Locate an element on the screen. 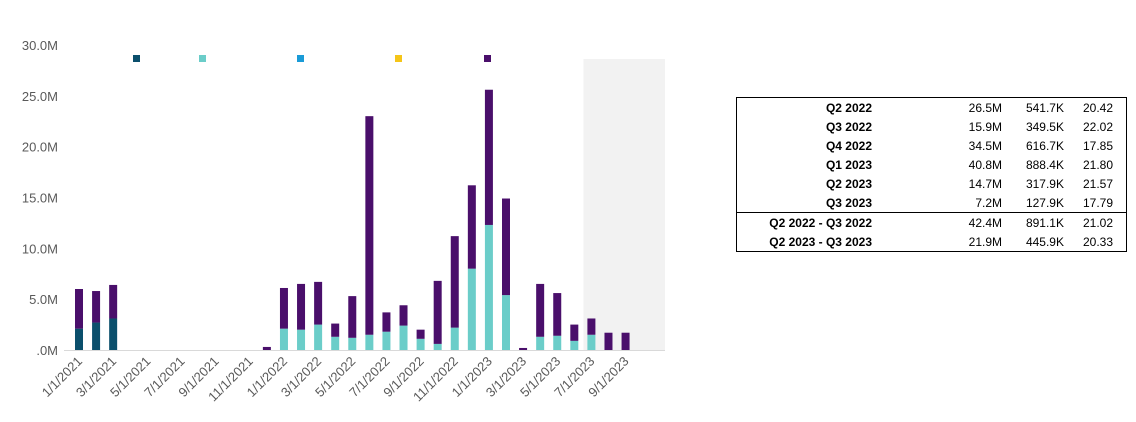 The width and height of the screenshot is (1136, 422). table-total-row: Q2 2023 - Q3 2023 21.9M 445.9K 20.33 is located at coordinates (931, 241).